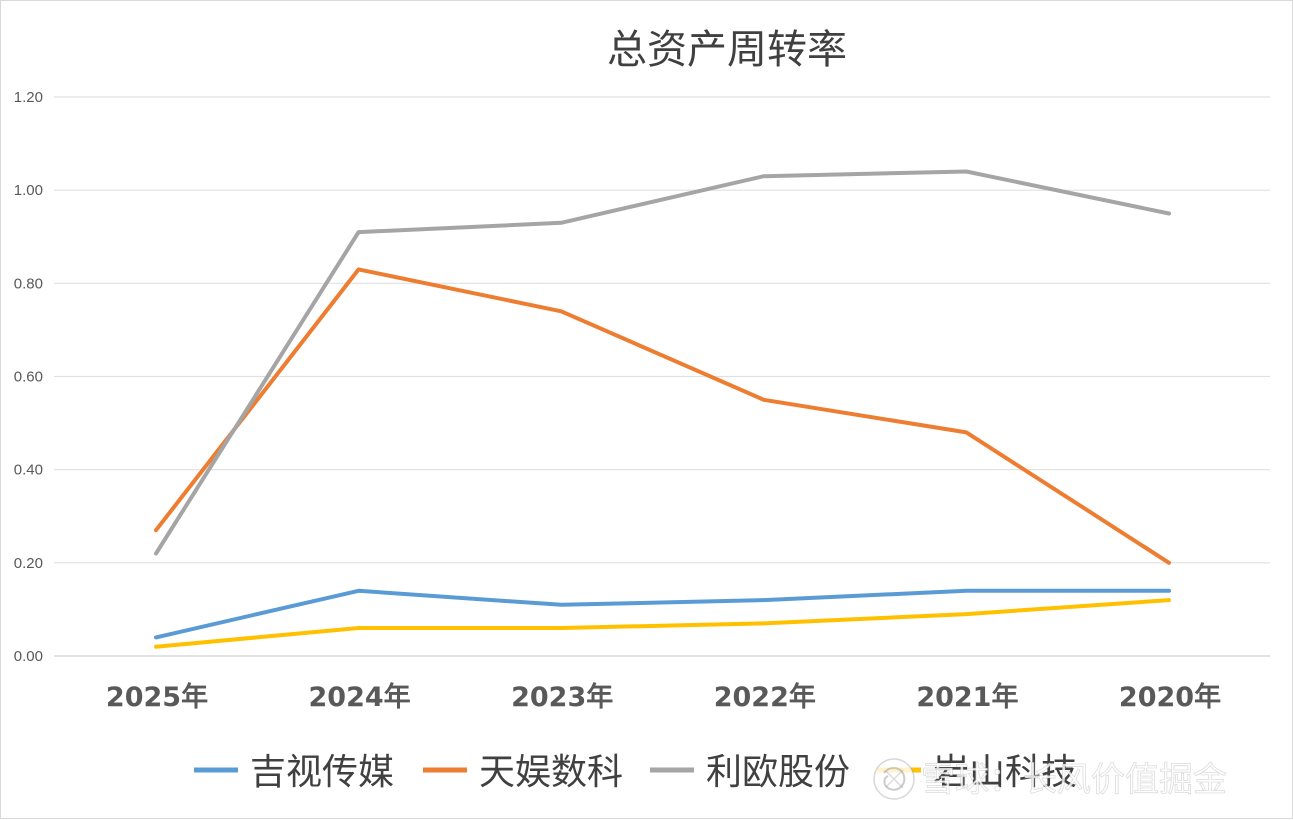 The width and height of the screenshot is (1293, 820). I want to click on y-tick-label: 0.80, so click(28, 283).